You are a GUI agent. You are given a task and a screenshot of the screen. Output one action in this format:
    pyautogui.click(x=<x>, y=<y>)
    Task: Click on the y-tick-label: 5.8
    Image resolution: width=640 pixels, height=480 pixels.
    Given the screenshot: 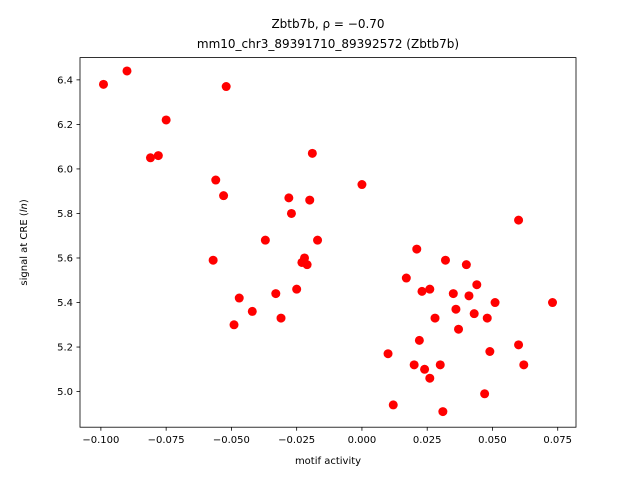 What is the action you would take?
    pyautogui.click(x=65, y=214)
    